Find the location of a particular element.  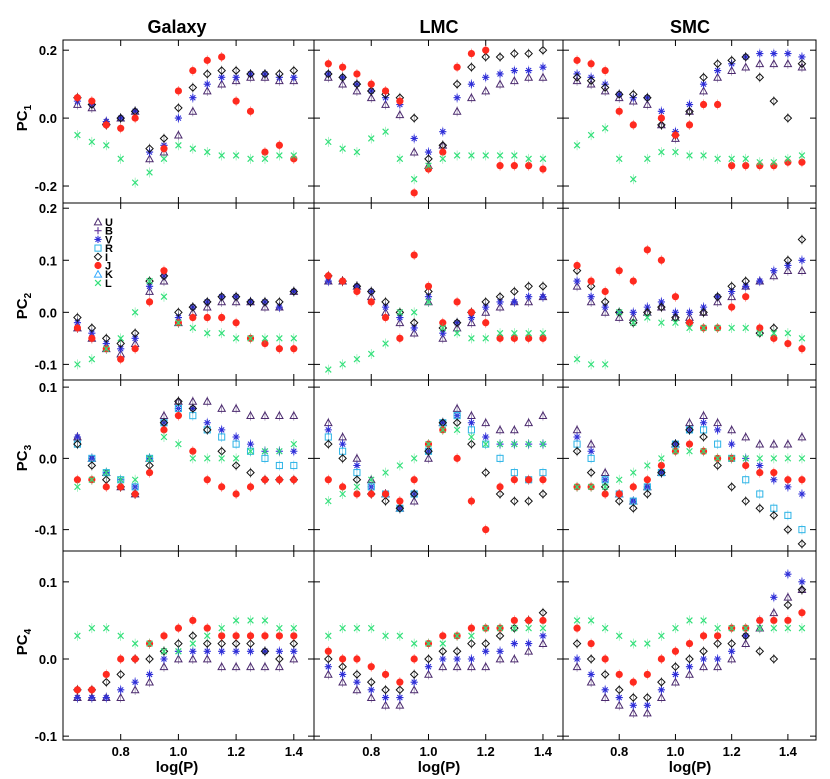

legend-label-r: R is located at coordinates (109, 249).